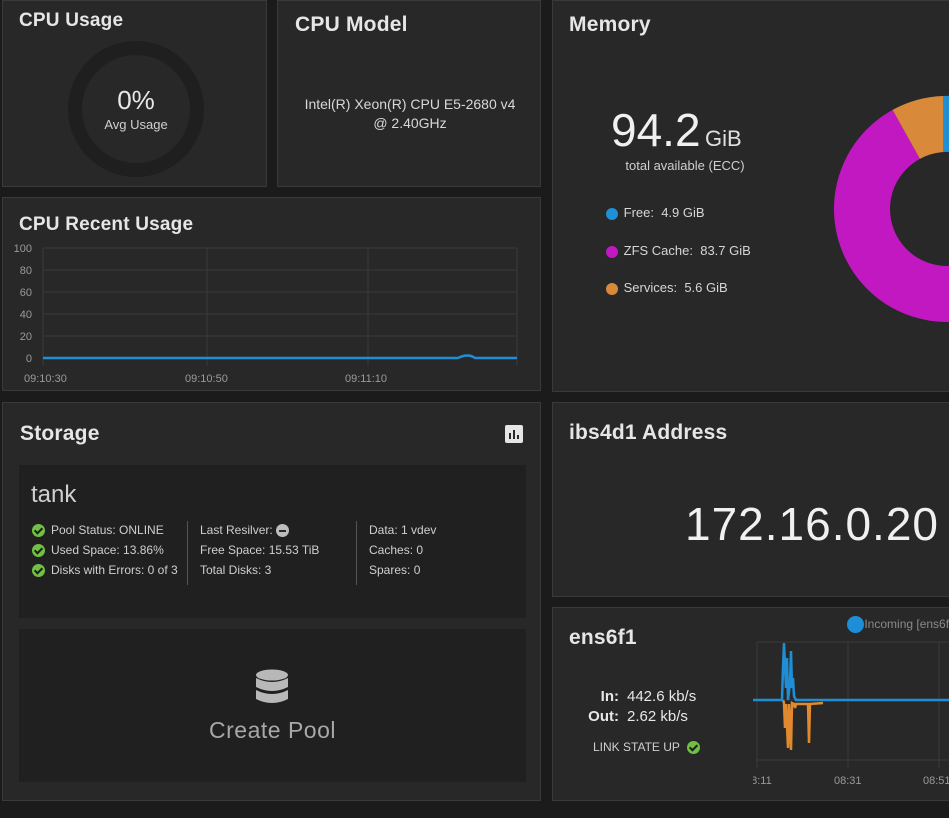 The height and width of the screenshot is (818, 949). What do you see at coordinates (280, 357) in the screenshot?
I see `cpu-usage-line` at bounding box center [280, 357].